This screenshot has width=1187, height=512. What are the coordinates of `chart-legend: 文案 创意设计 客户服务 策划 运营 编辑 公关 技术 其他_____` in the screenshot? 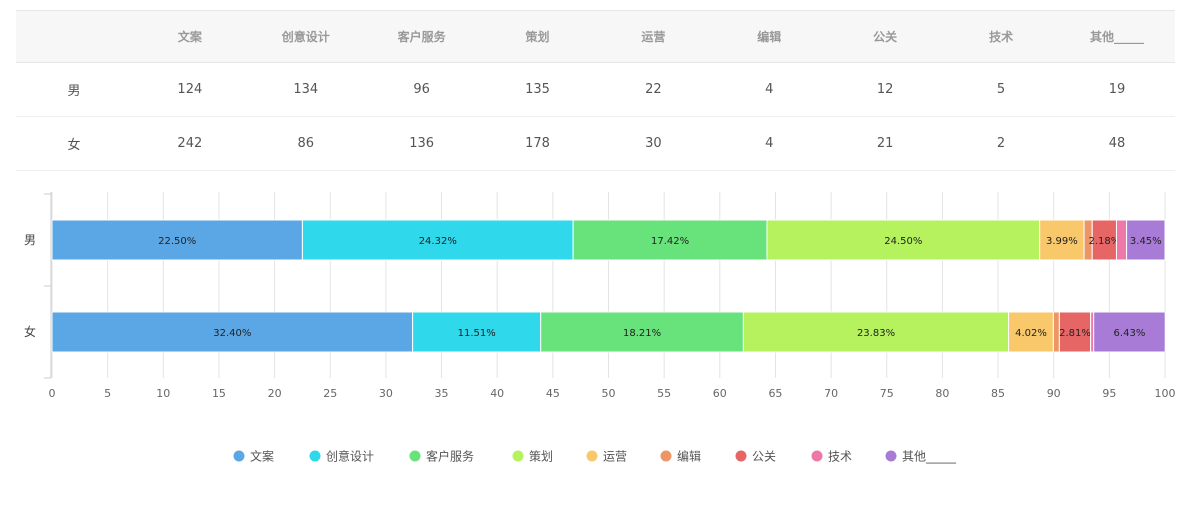 It's located at (595, 456).